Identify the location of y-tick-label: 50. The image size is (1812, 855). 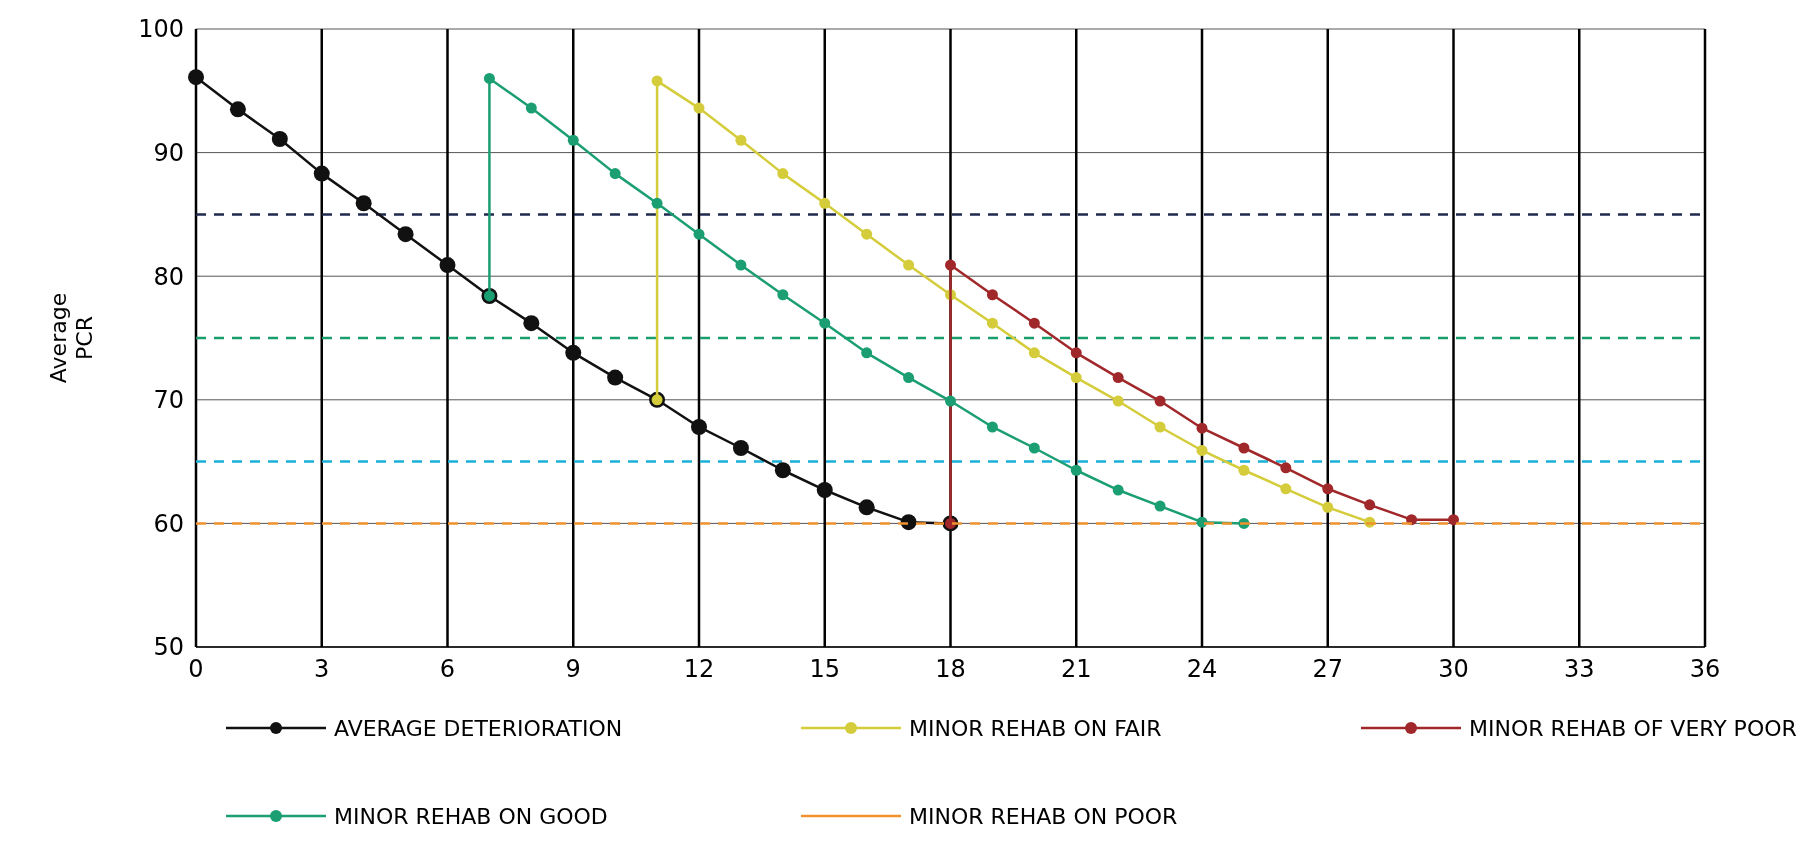
(168, 647).